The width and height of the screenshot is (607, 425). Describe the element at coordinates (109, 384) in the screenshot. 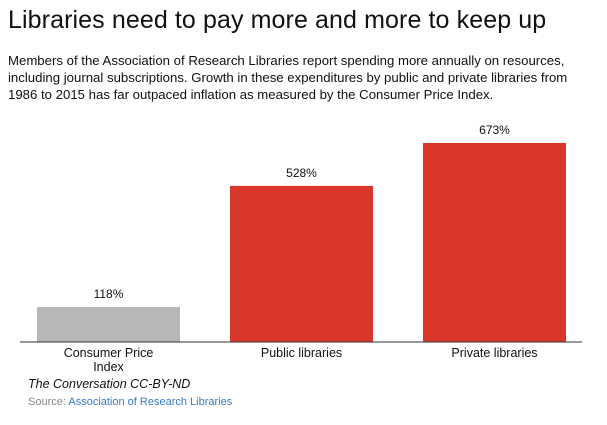

I see `credit-text: The Conversation CC-BY-ND` at that location.